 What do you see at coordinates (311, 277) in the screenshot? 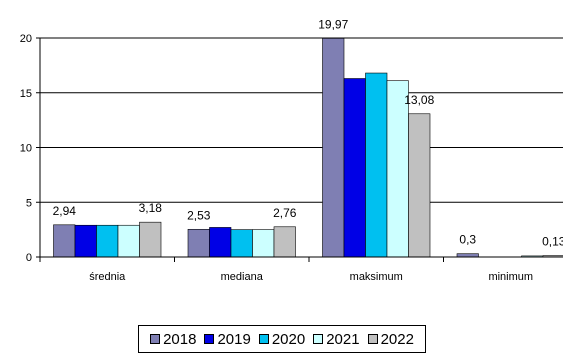
I see `category-labels: średnia mediana maksimum minimum` at bounding box center [311, 277].